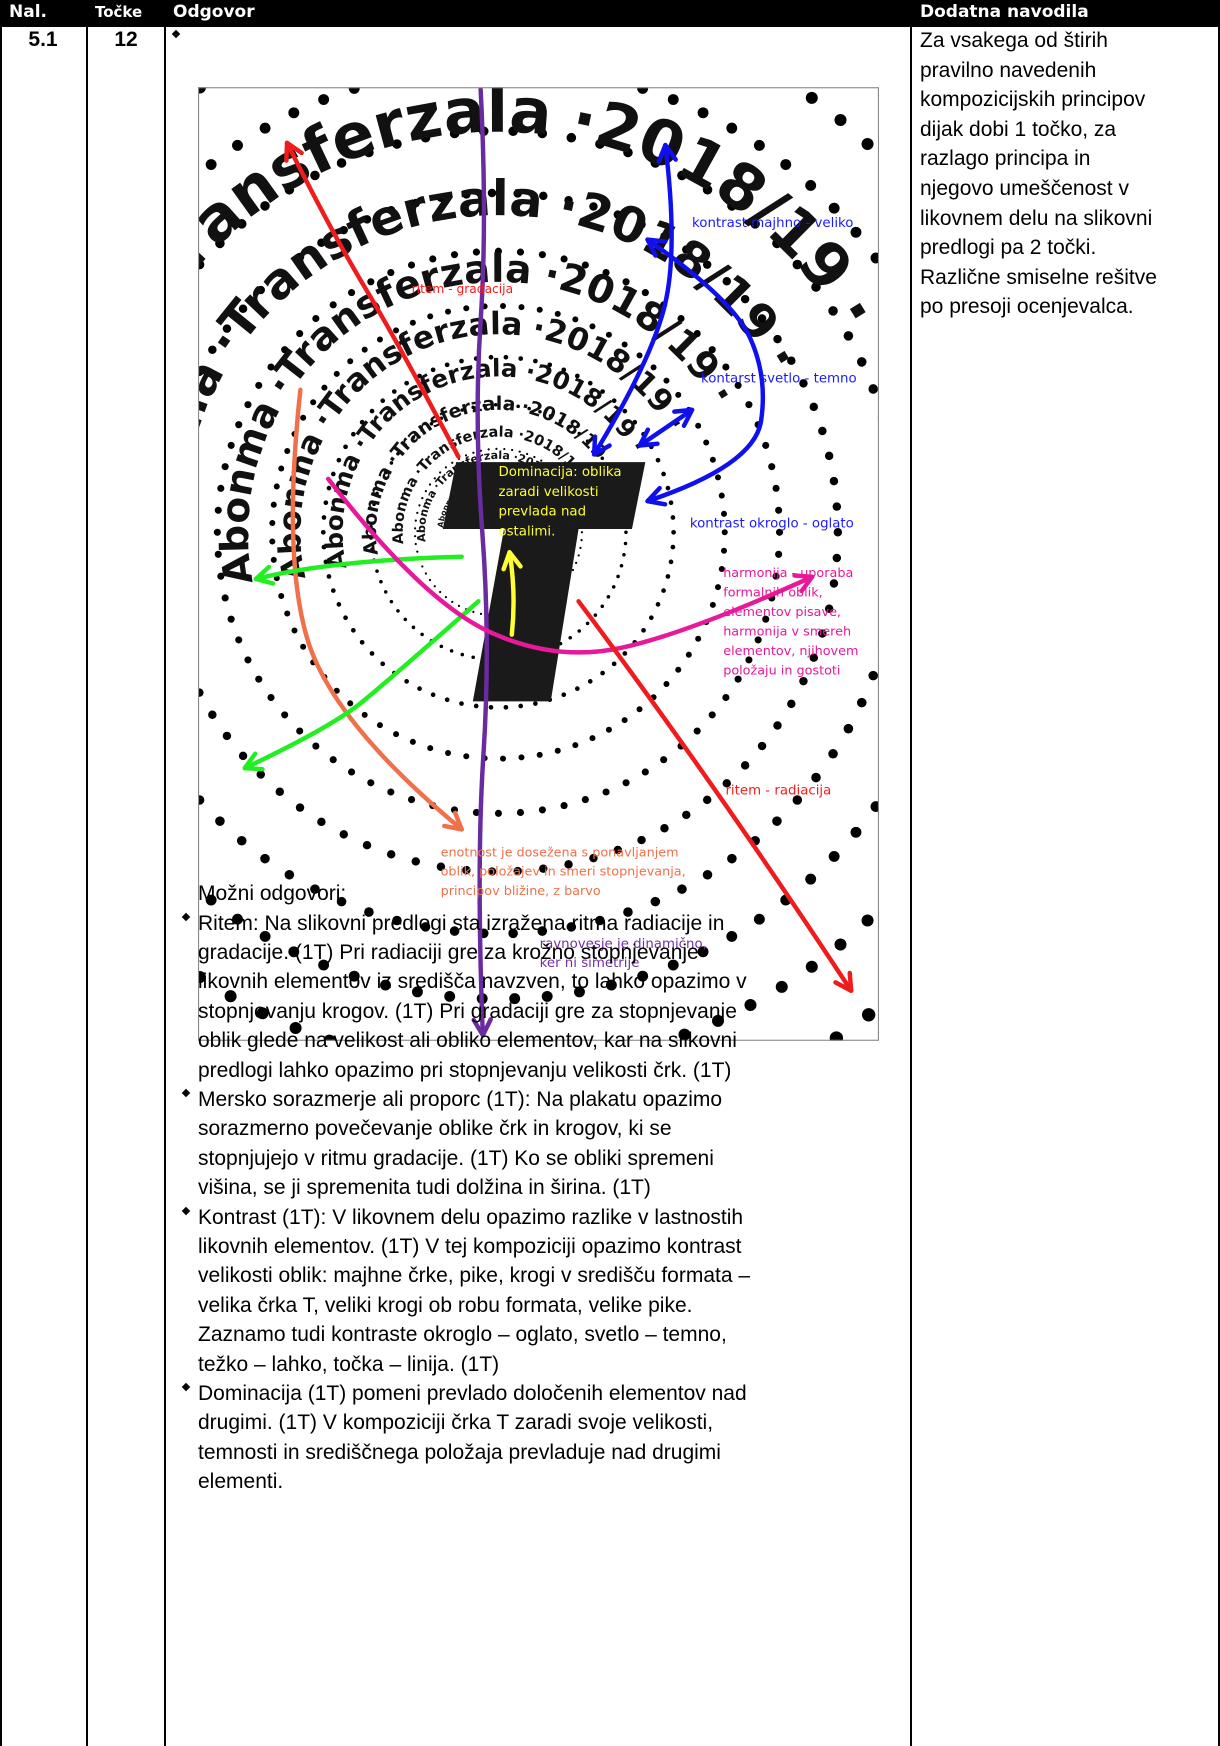 The width and height of the screenshot is (1220, 1746). What do you see at coordinates (778, 790) in the screenshot?
I see `annotation-label: ritem - radiacija` at bounding box center [778, 790].